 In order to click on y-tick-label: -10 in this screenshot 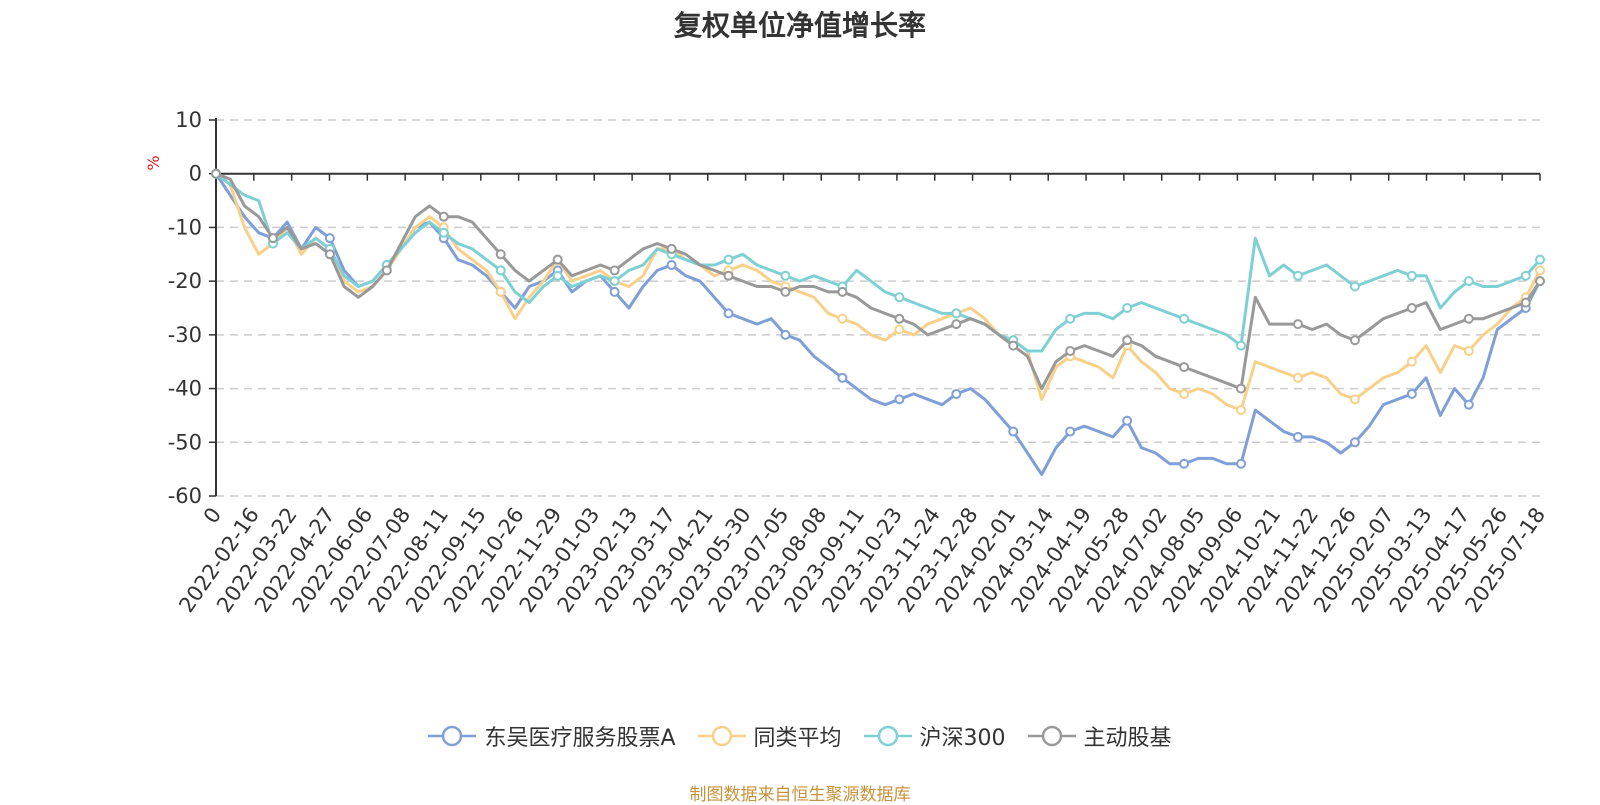, I will do `click(185, 227)`.